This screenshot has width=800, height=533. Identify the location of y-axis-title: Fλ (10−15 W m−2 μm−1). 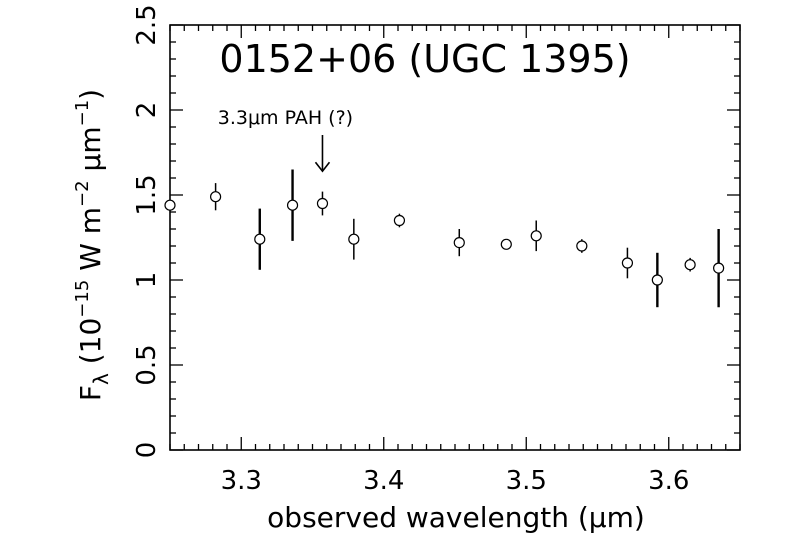
(92, 245).